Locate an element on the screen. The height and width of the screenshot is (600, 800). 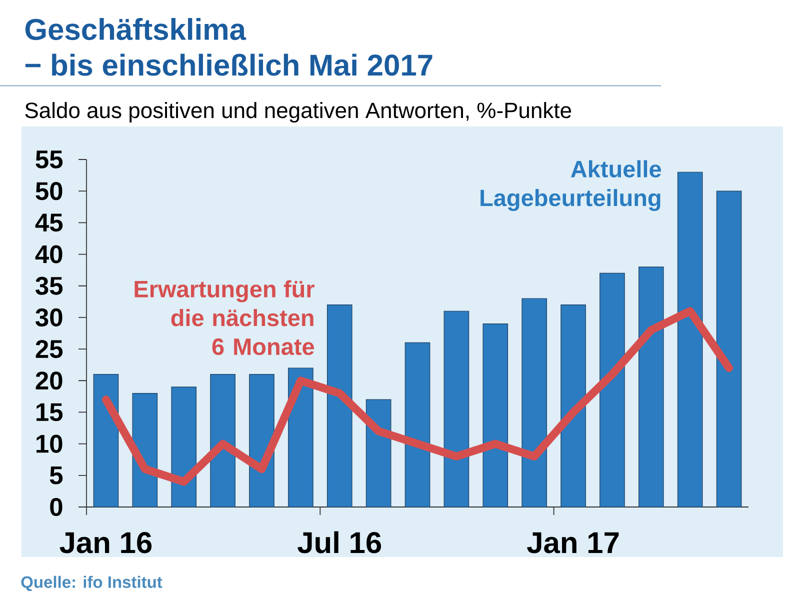
series-label: Erwartungen für die nächsten 6 Monate is located at coordinates (224, 318).